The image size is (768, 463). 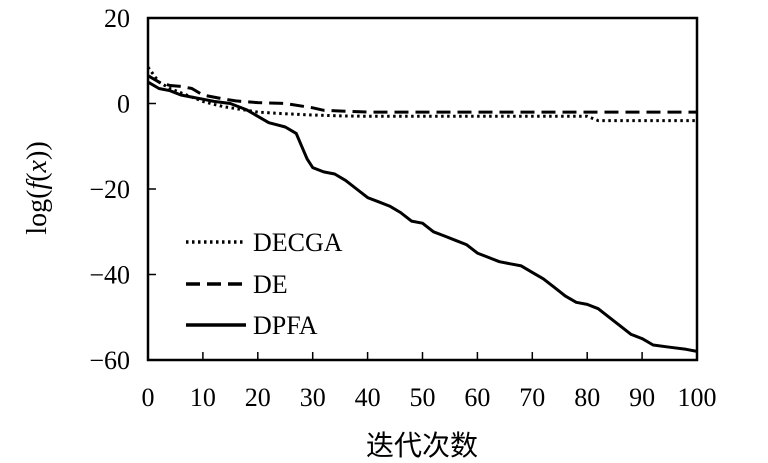 I want to click on x-tick-label: 70, so click(x=532, y=397).